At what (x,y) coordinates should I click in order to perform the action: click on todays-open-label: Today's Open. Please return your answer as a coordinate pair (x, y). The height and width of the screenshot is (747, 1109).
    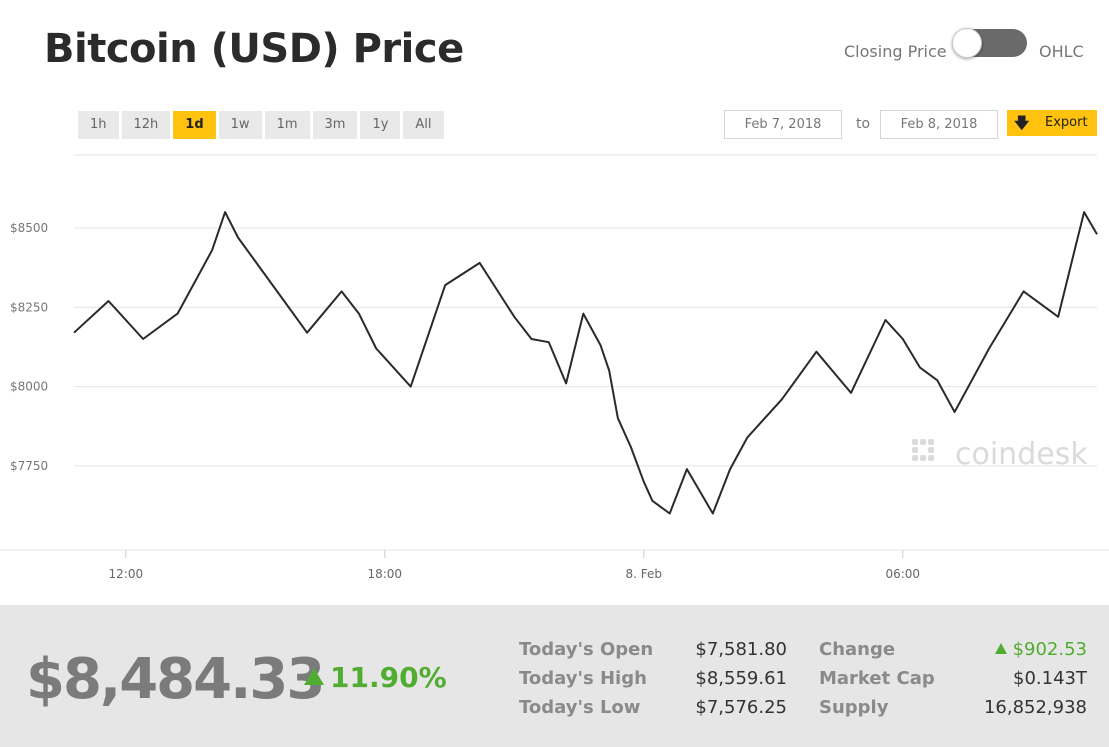
    Looking at the image, I should click on (586, 649).